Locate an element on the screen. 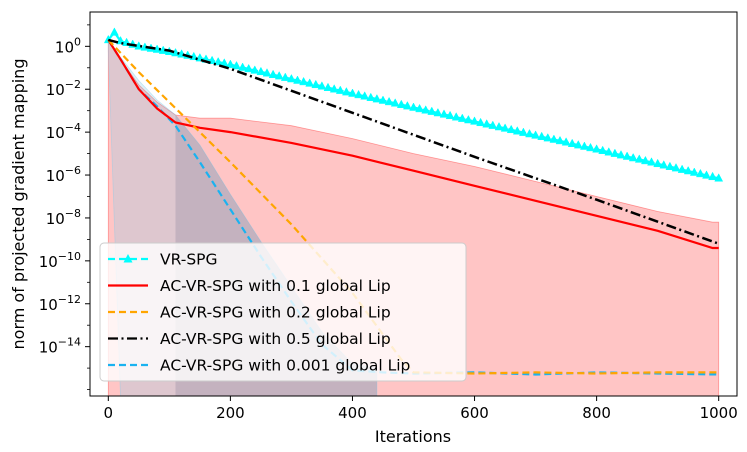 Image resolution: width=747 pixels, height=452 pixels. x-axis-label: Iterations is located at coordinates (413, 436).